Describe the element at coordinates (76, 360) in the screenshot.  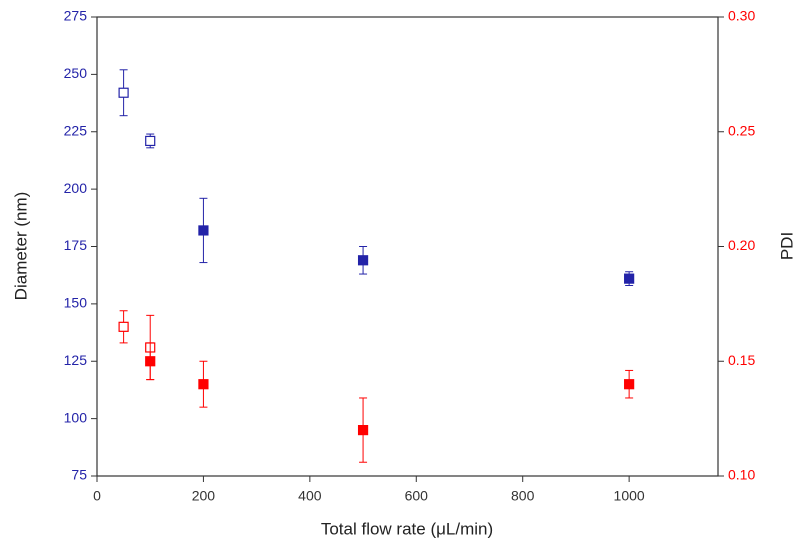
I see `y-tick-label: 125` at that location.